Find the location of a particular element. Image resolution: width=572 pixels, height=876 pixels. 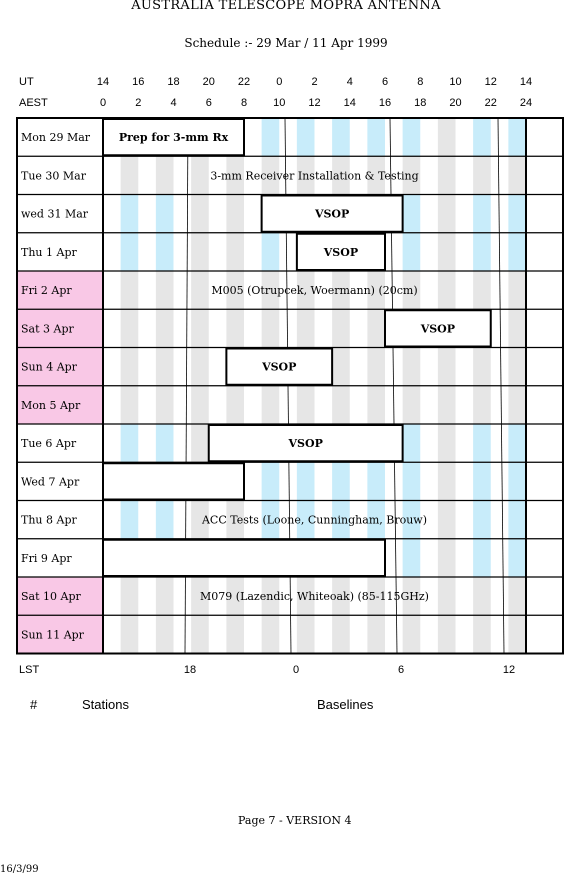

aest-tick-label: 24 is located at coordinates (526, 103).